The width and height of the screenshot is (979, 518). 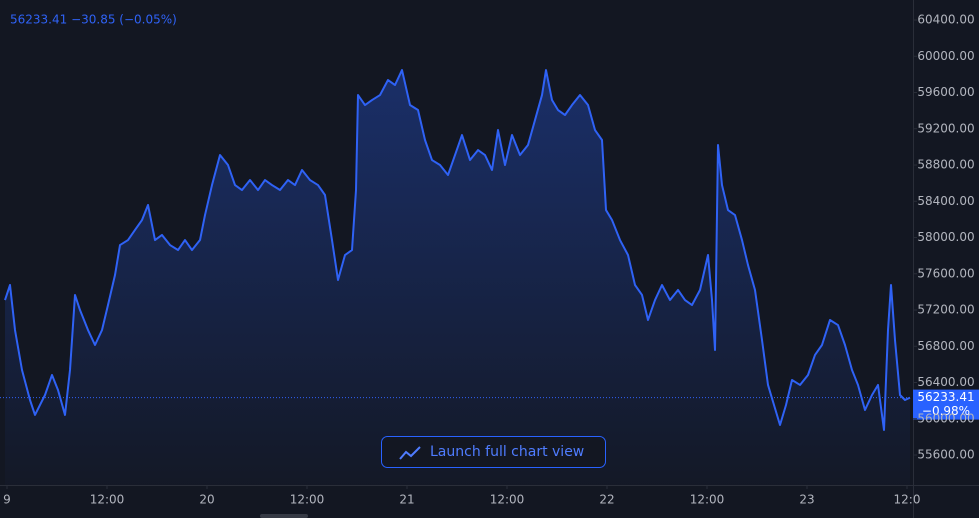 I want to click on y-tick-label: 60400.00, so click(x=945, y=20).